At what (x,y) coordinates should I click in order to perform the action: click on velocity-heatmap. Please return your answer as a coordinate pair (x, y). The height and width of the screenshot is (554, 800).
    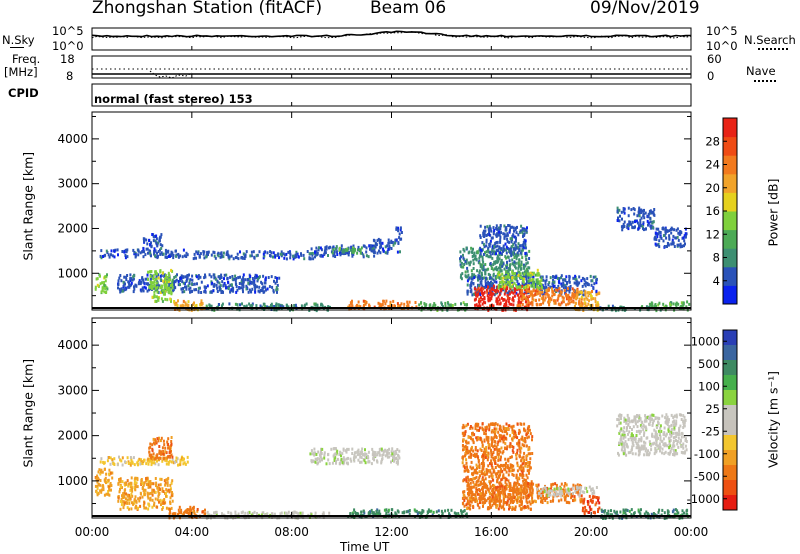
    Looking at the image, I should click on (392, 466).